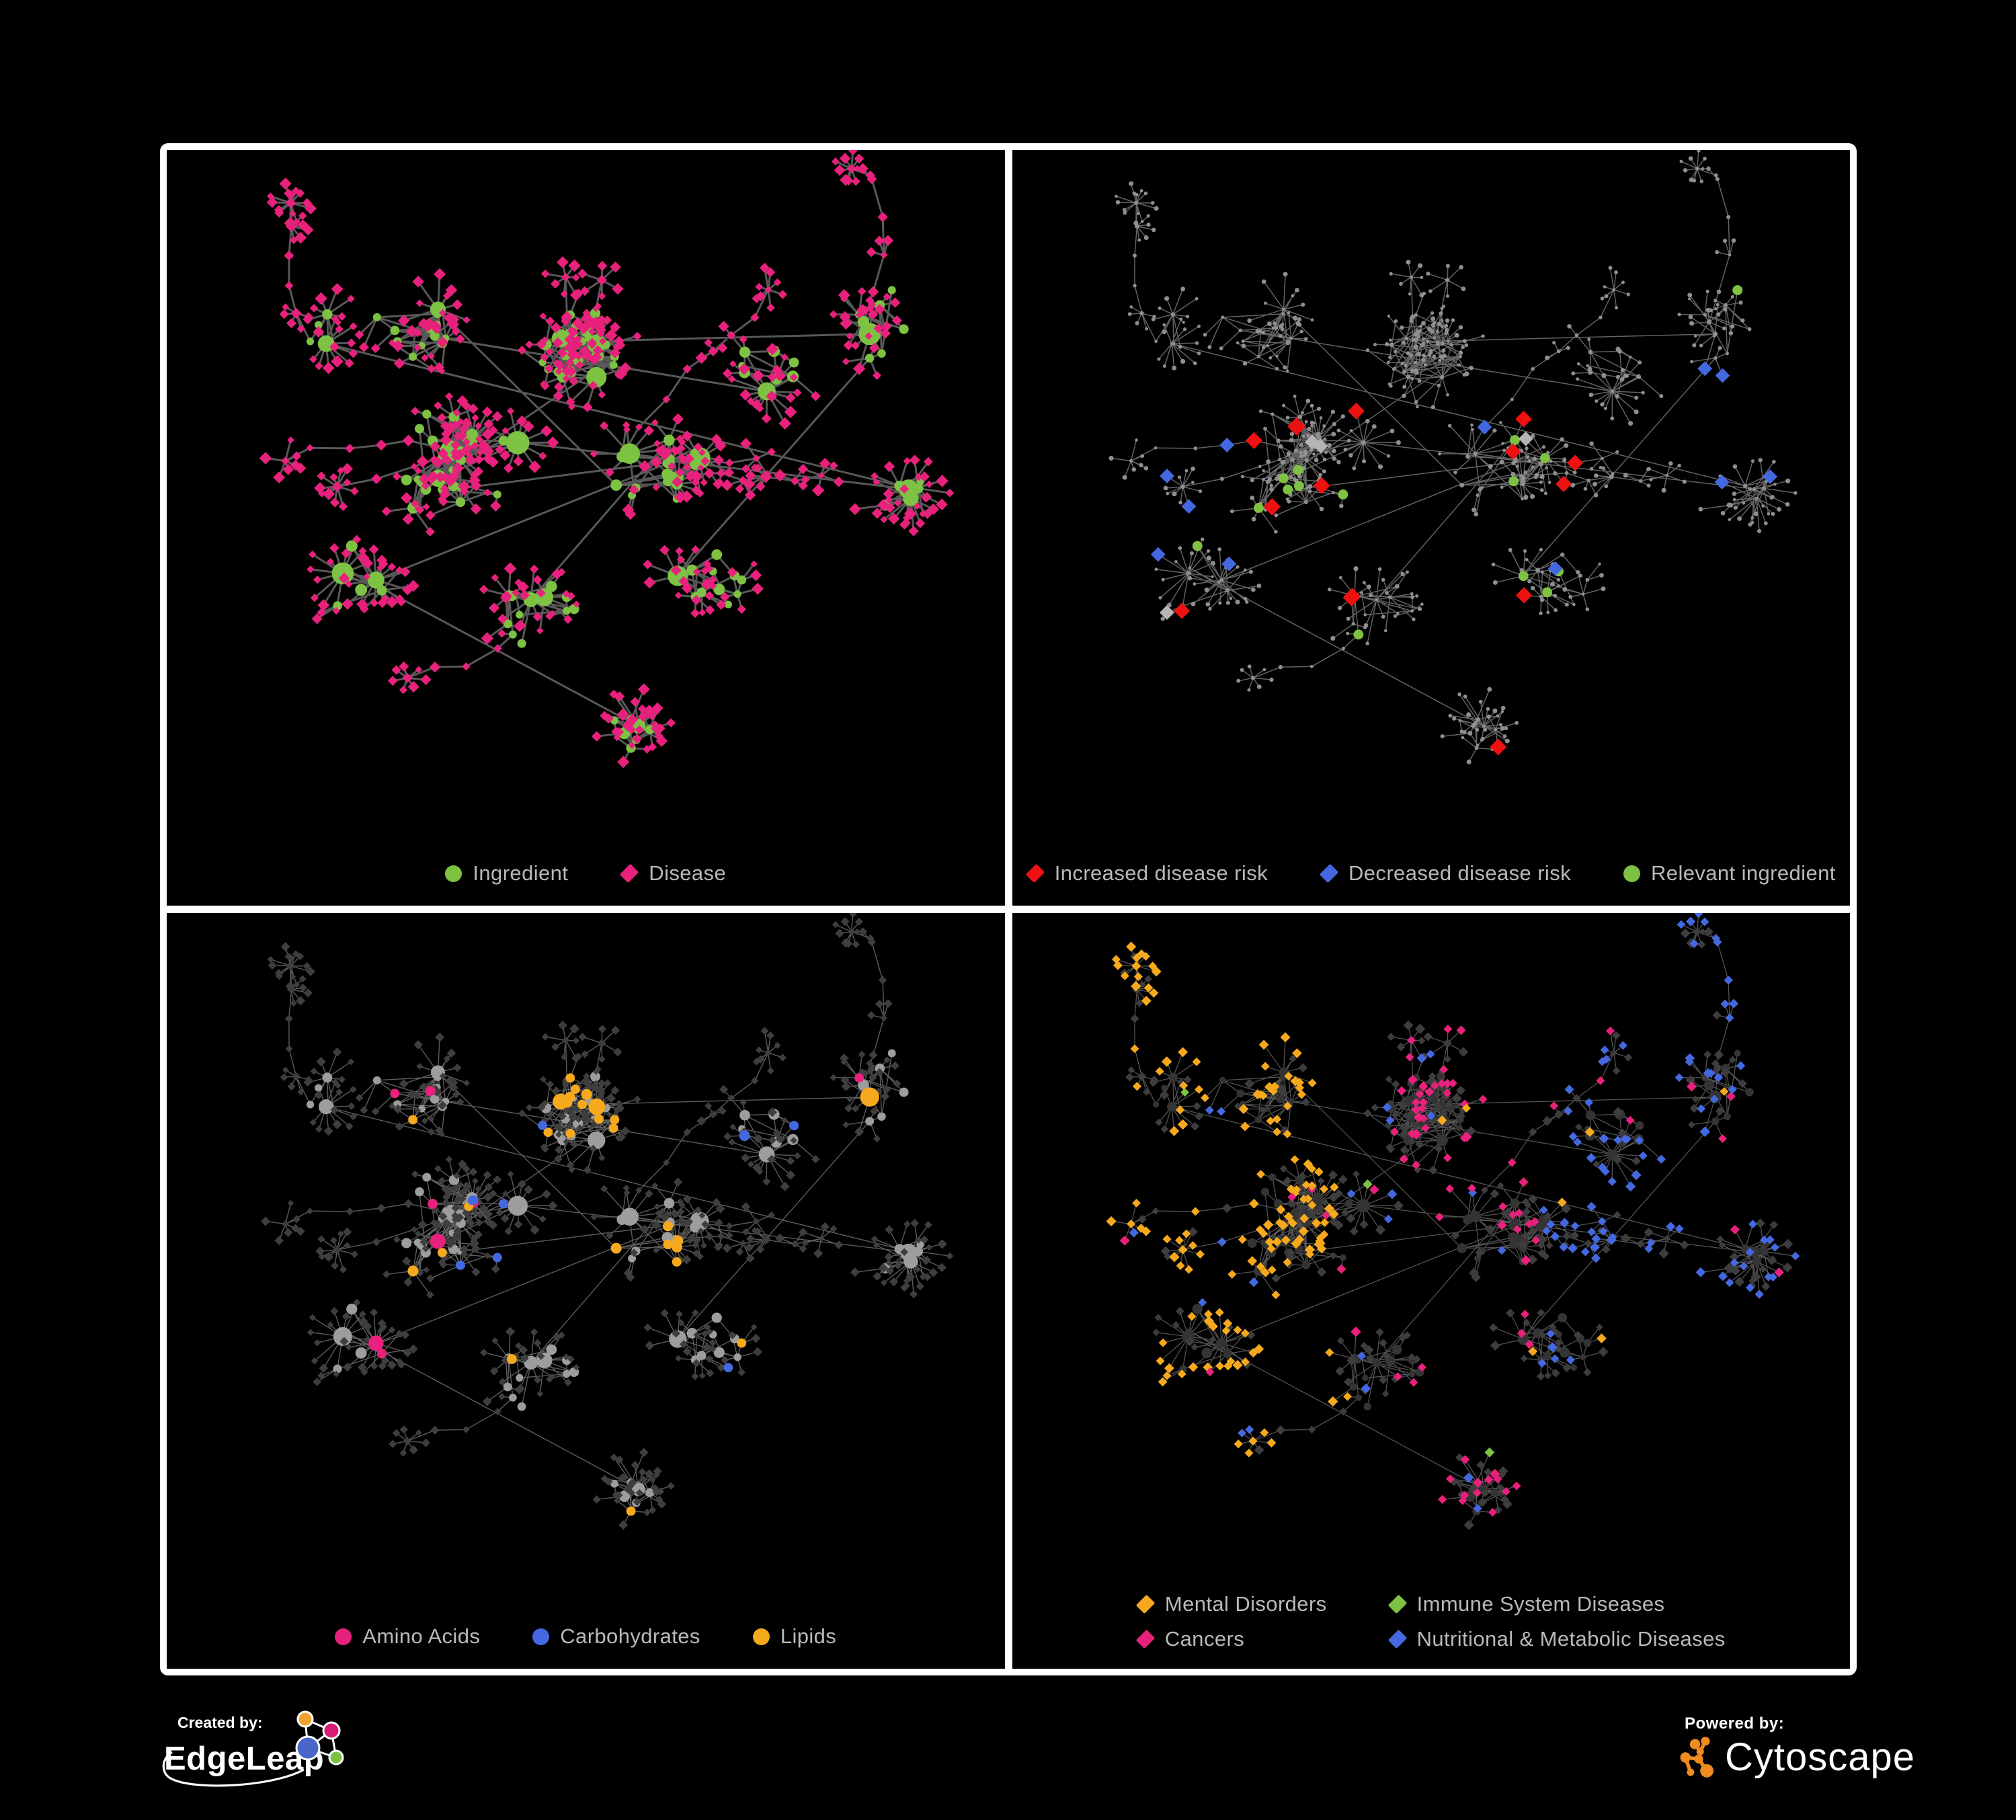  I want to click on legend-item-immune-system-diseases: Immune System Diseases, so click(1556, 1604).